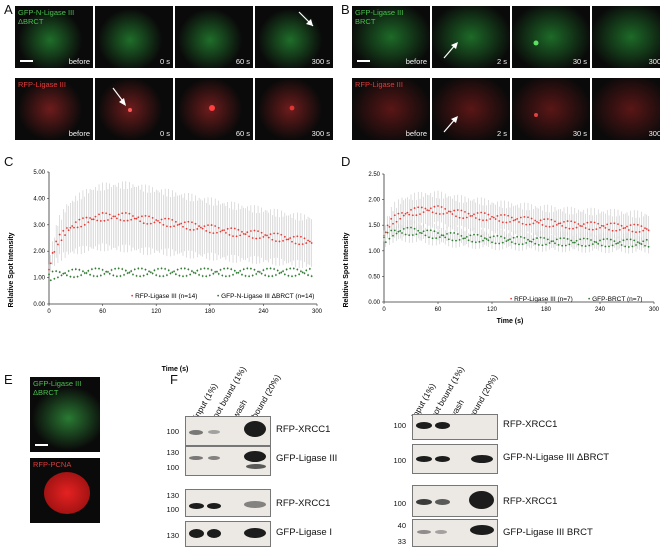 The height and width of the screenshot is (549, 660). Describe the element at coordinates (483, 396) in the screenshot. I see `lane-label: bound (20%)` at that location.